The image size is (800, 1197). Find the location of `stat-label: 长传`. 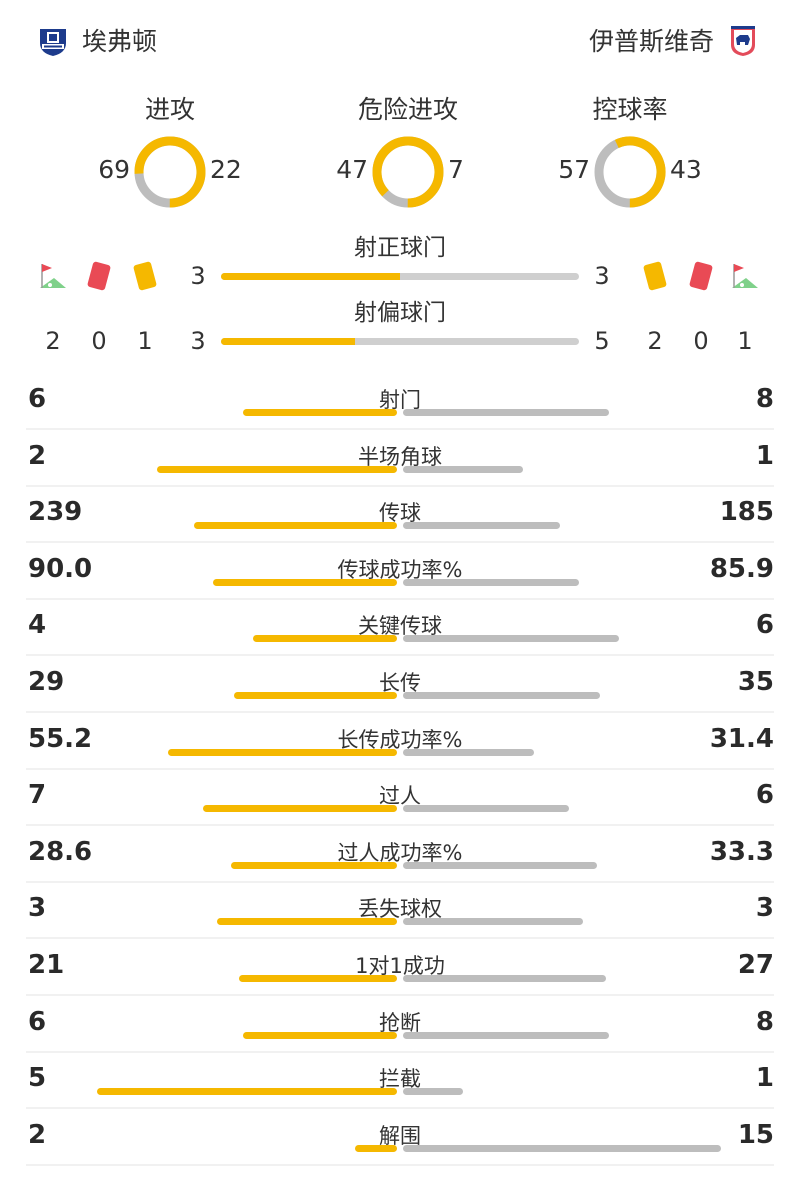

stat-label: 长传 is located at coordinates (400, 683).